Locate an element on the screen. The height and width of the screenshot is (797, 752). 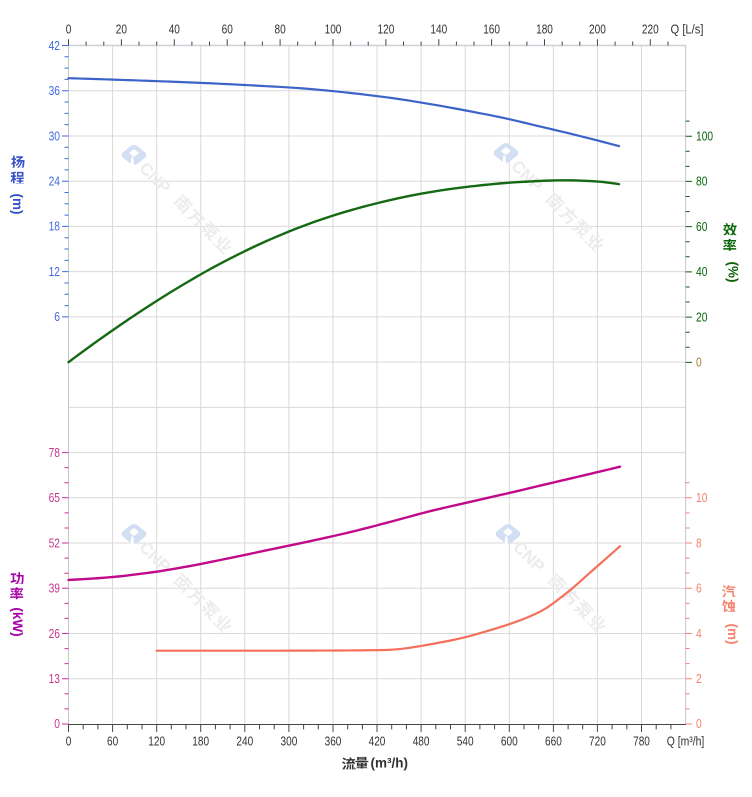
svg-text: 720 is located at coordinates (597, 741).